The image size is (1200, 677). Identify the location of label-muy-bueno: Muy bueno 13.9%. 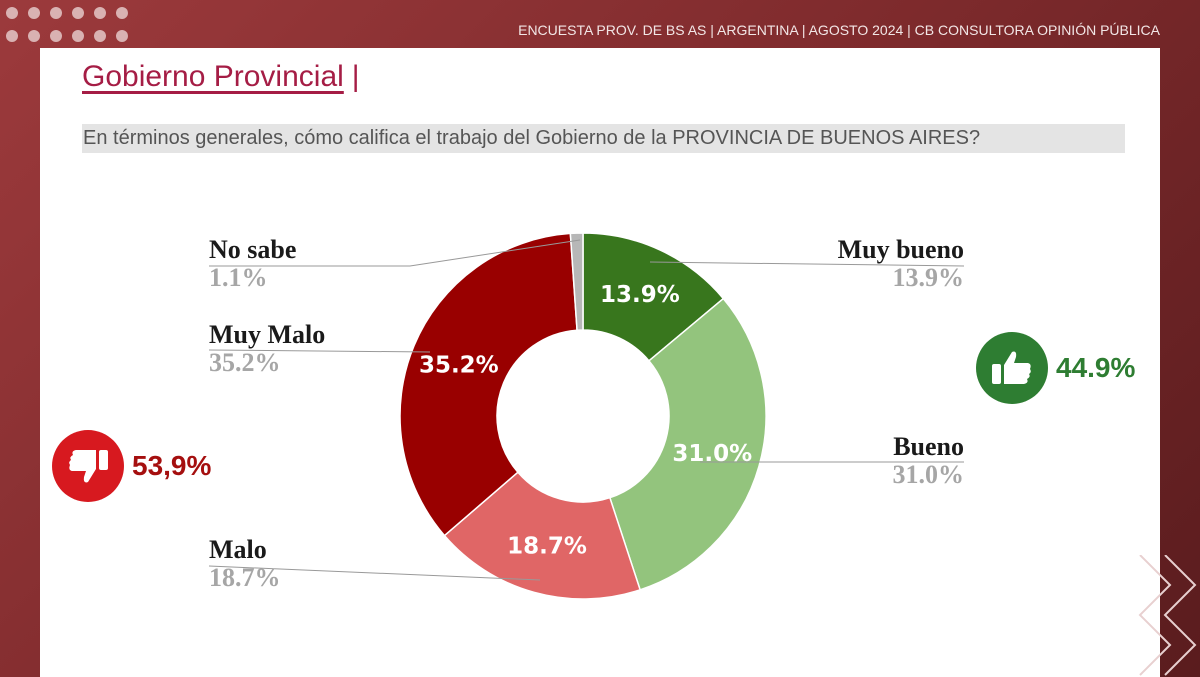
(901, 264).